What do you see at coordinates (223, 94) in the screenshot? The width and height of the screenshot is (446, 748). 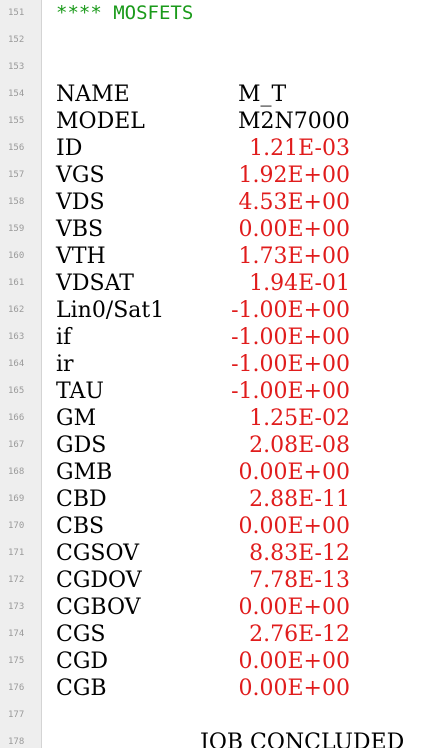 I see `editor-line: 154 NAME M_T` at bounding box center [223, 94].